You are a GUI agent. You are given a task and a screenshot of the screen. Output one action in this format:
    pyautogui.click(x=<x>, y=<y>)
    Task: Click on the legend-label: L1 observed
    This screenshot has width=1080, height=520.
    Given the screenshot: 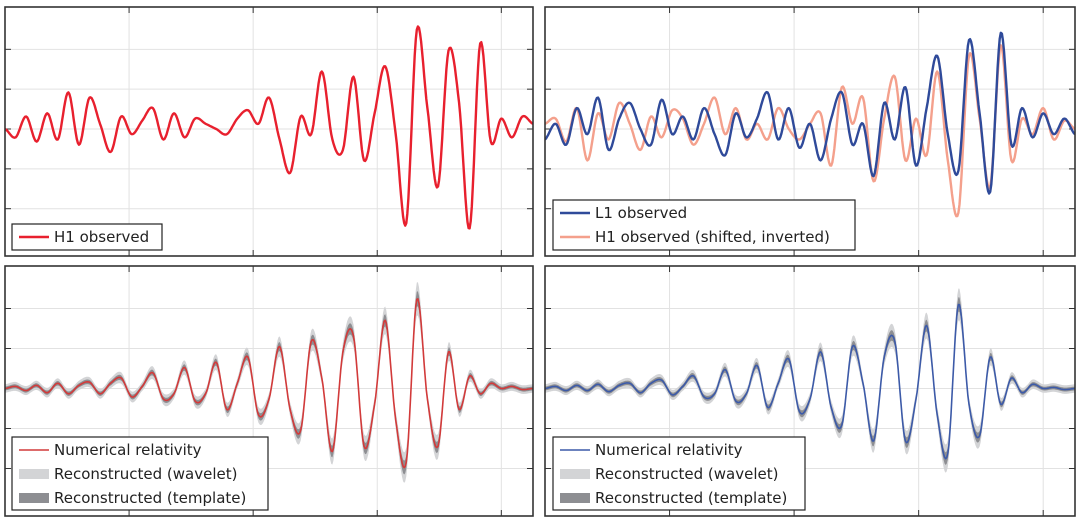 What is the action you would take?
    pyautogui.click(x=641, y=213)
    